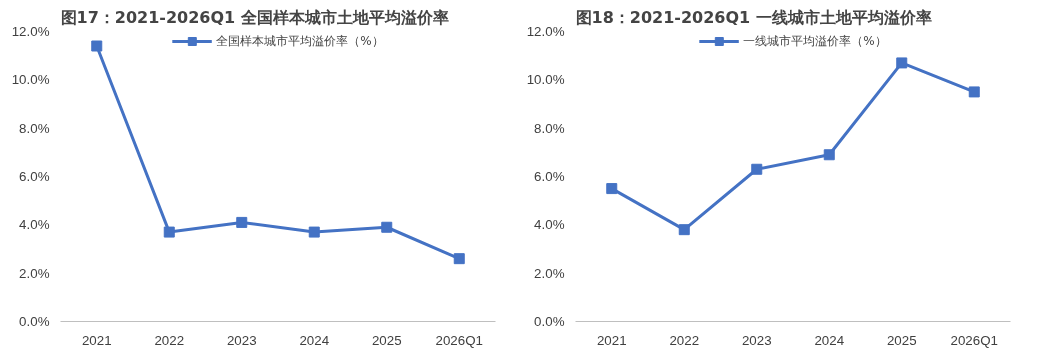  Describe the element at coordinates (300, 41) in the screenshot. I see `legend-label: 全国样本城市平均溢价率（%）` at that location.